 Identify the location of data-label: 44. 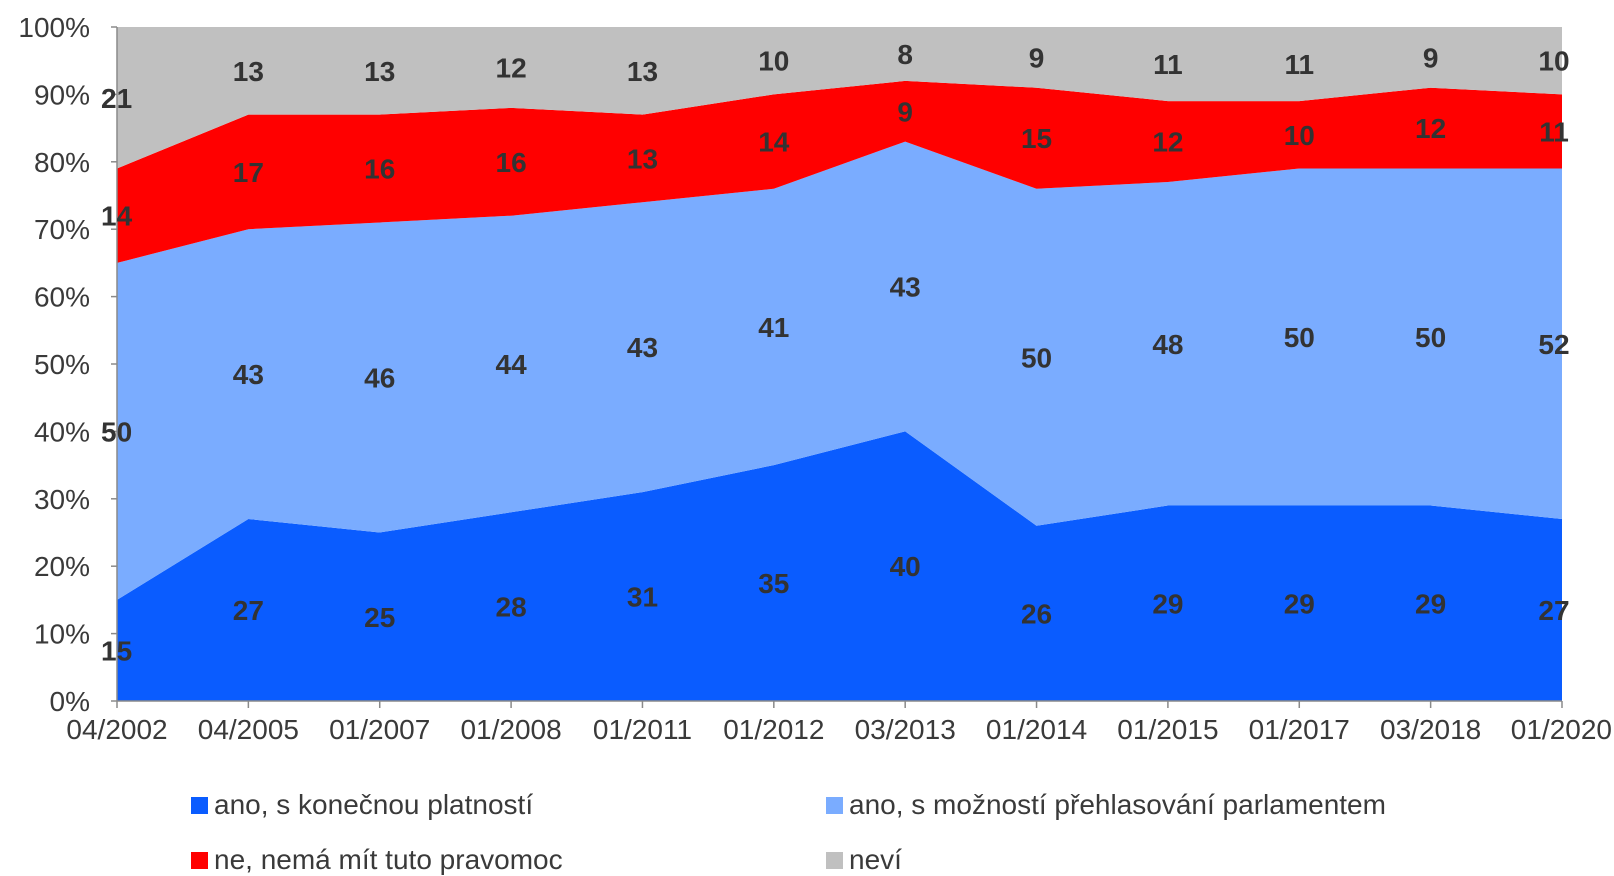
(512, 364).